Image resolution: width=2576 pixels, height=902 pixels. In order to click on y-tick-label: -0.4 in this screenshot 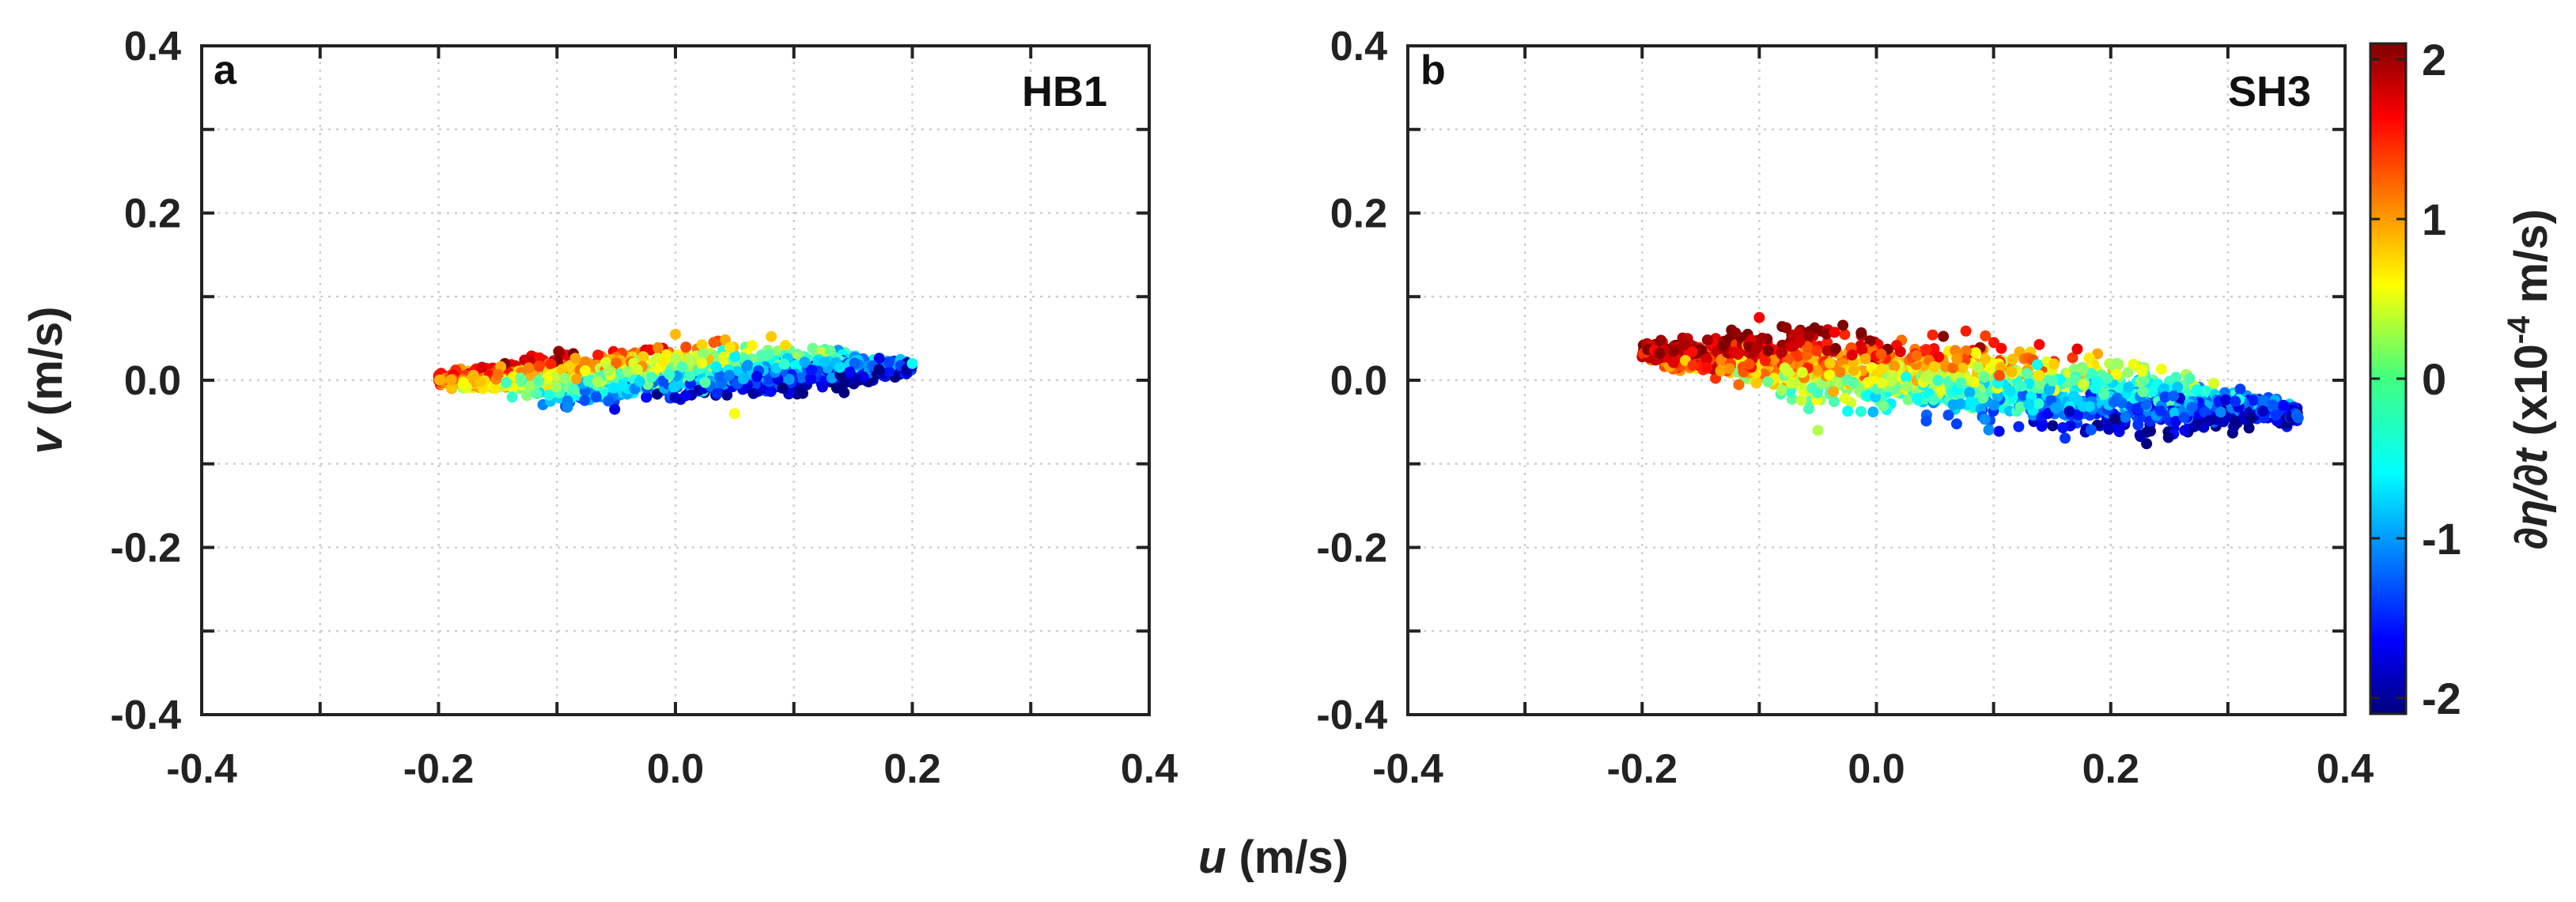, I will do `click(146, 715)`.